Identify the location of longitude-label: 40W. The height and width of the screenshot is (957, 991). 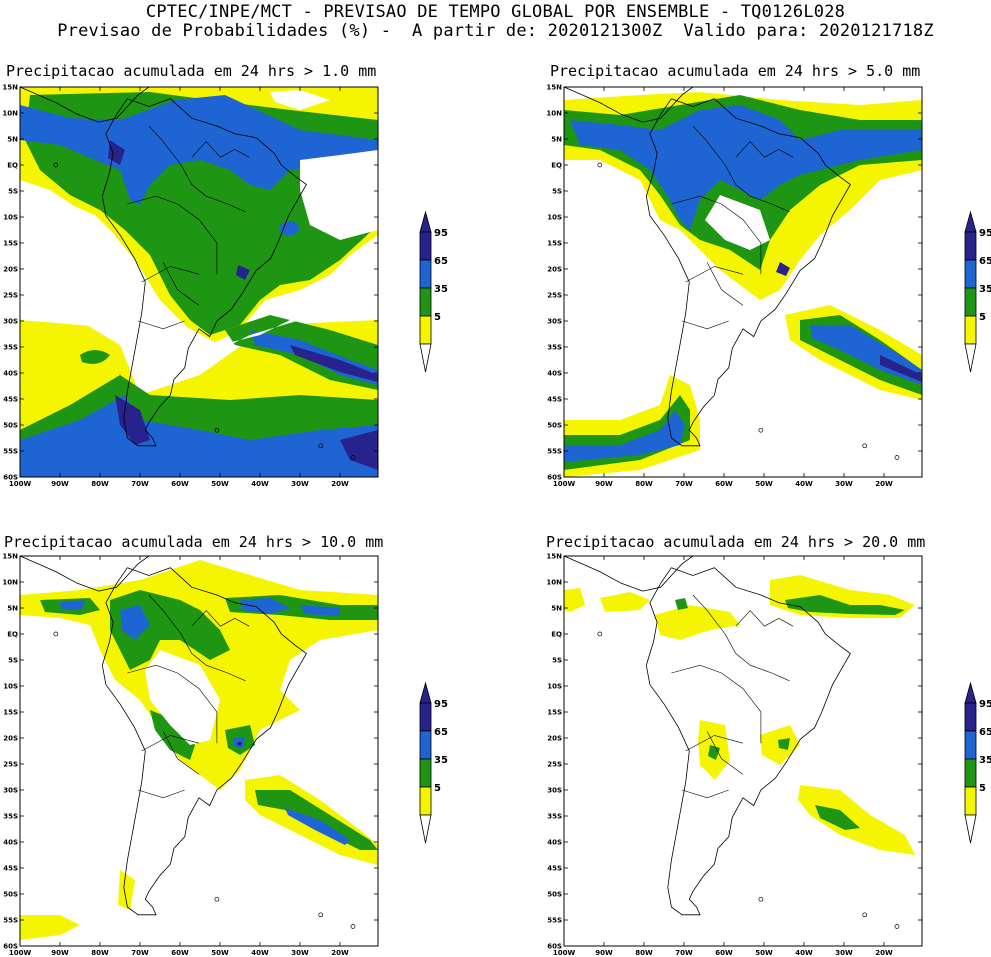
(260, 953).